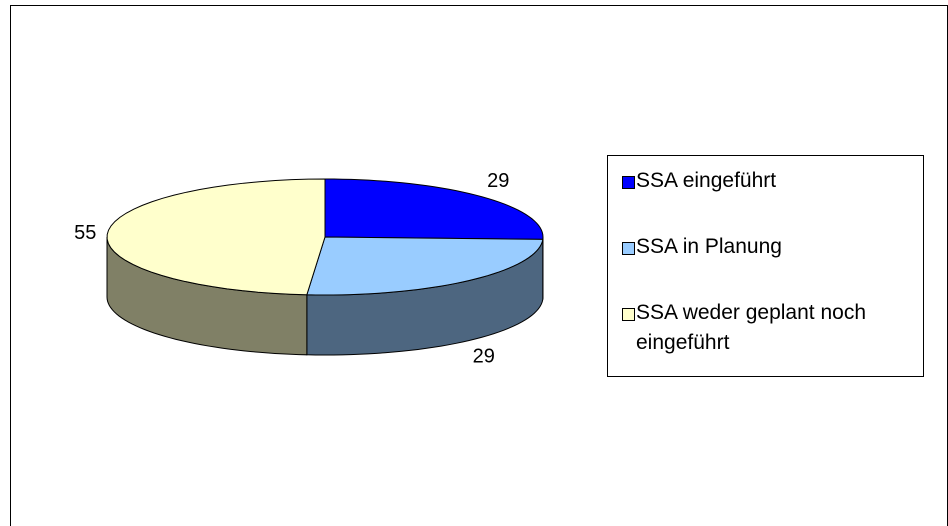  What do you see at coordinates (751, 327) in the screenshot?
I see `legend-label: SSA weder geplant noch eingeführt` at bounding box center [751, 327].